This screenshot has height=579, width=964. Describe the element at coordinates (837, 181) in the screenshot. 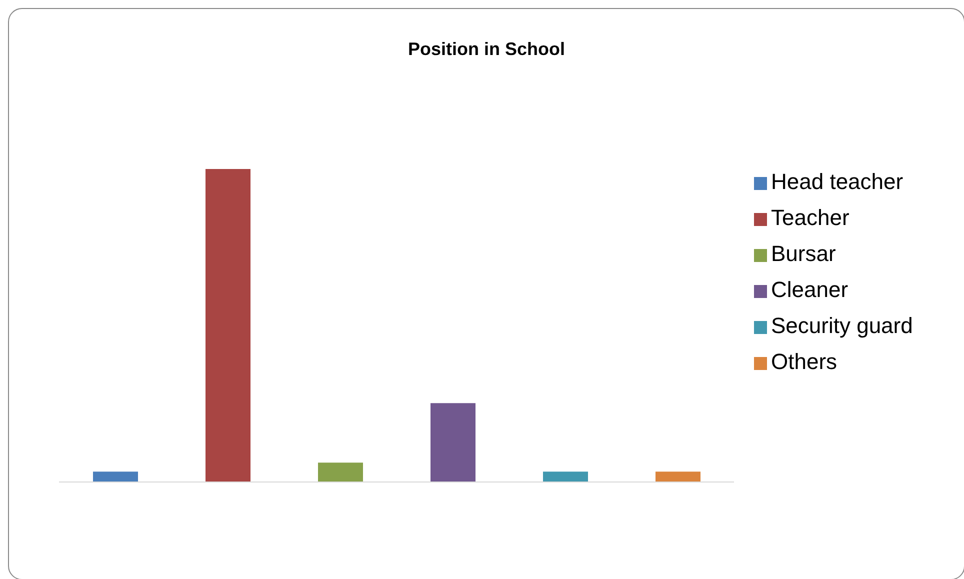

I see `legend-label: Head teacher` at that location.